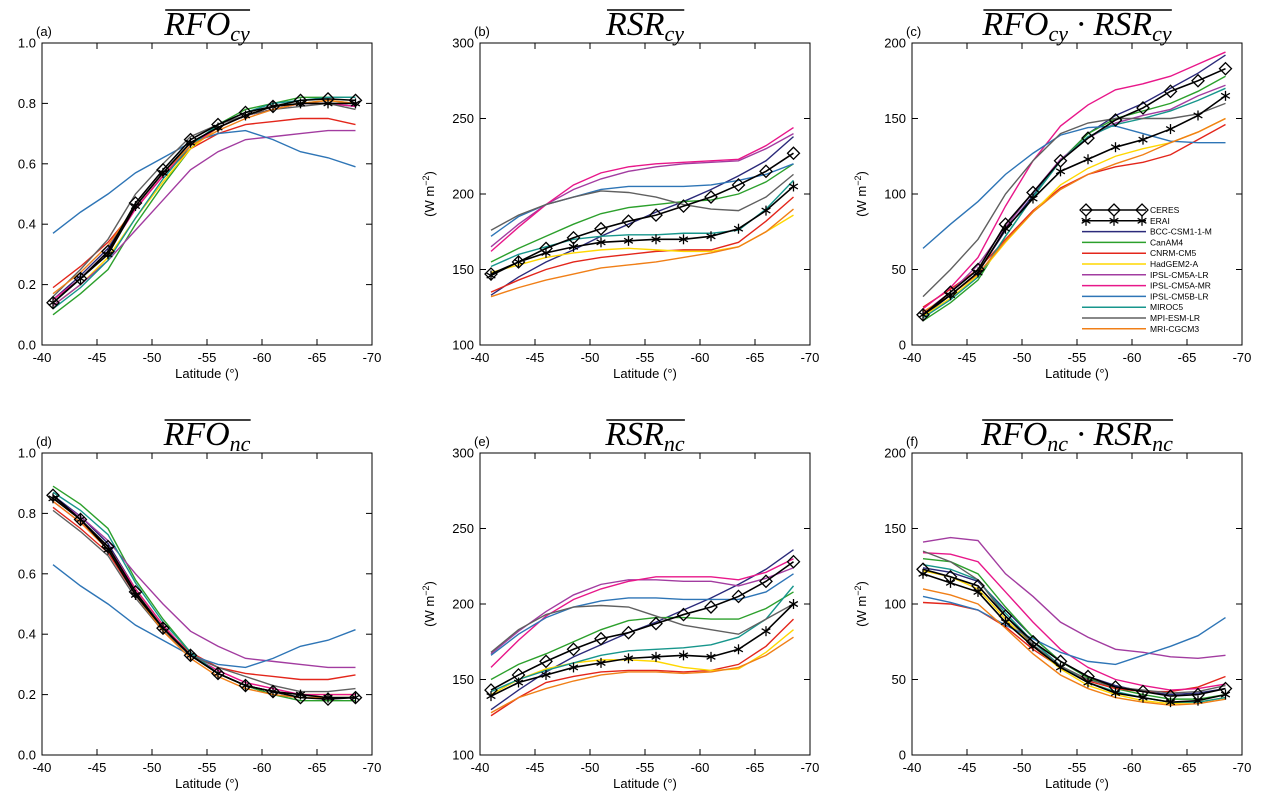 The height and width of the screenshot is (798, 1267). What do you see at coordinates (262, 767) in the screenshot?
I see `x-tick-label: -60` at bounding box center [262, 767].